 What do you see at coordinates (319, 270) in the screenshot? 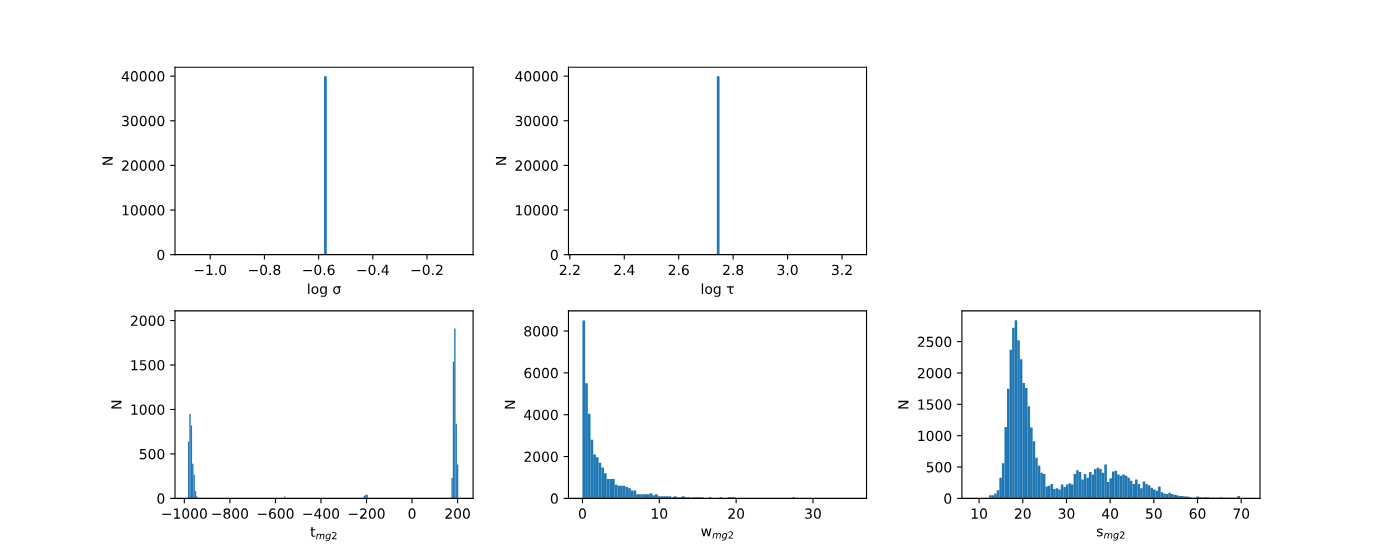
I see `x-tick-label: −0.6` at bounding box center [319, 270].